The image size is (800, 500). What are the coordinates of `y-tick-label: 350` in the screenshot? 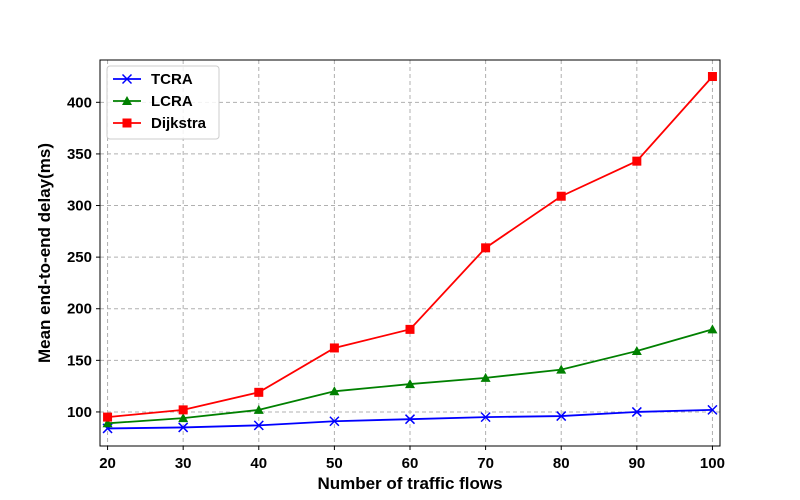 It's located at (79, 154).